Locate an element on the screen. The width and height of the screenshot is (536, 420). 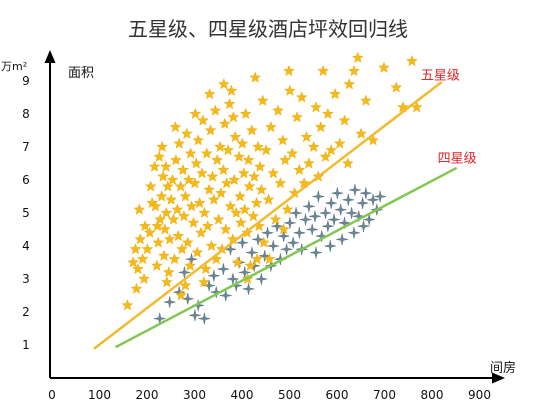
y-axis-unit: 万m² is located at coordinates (14, 66).